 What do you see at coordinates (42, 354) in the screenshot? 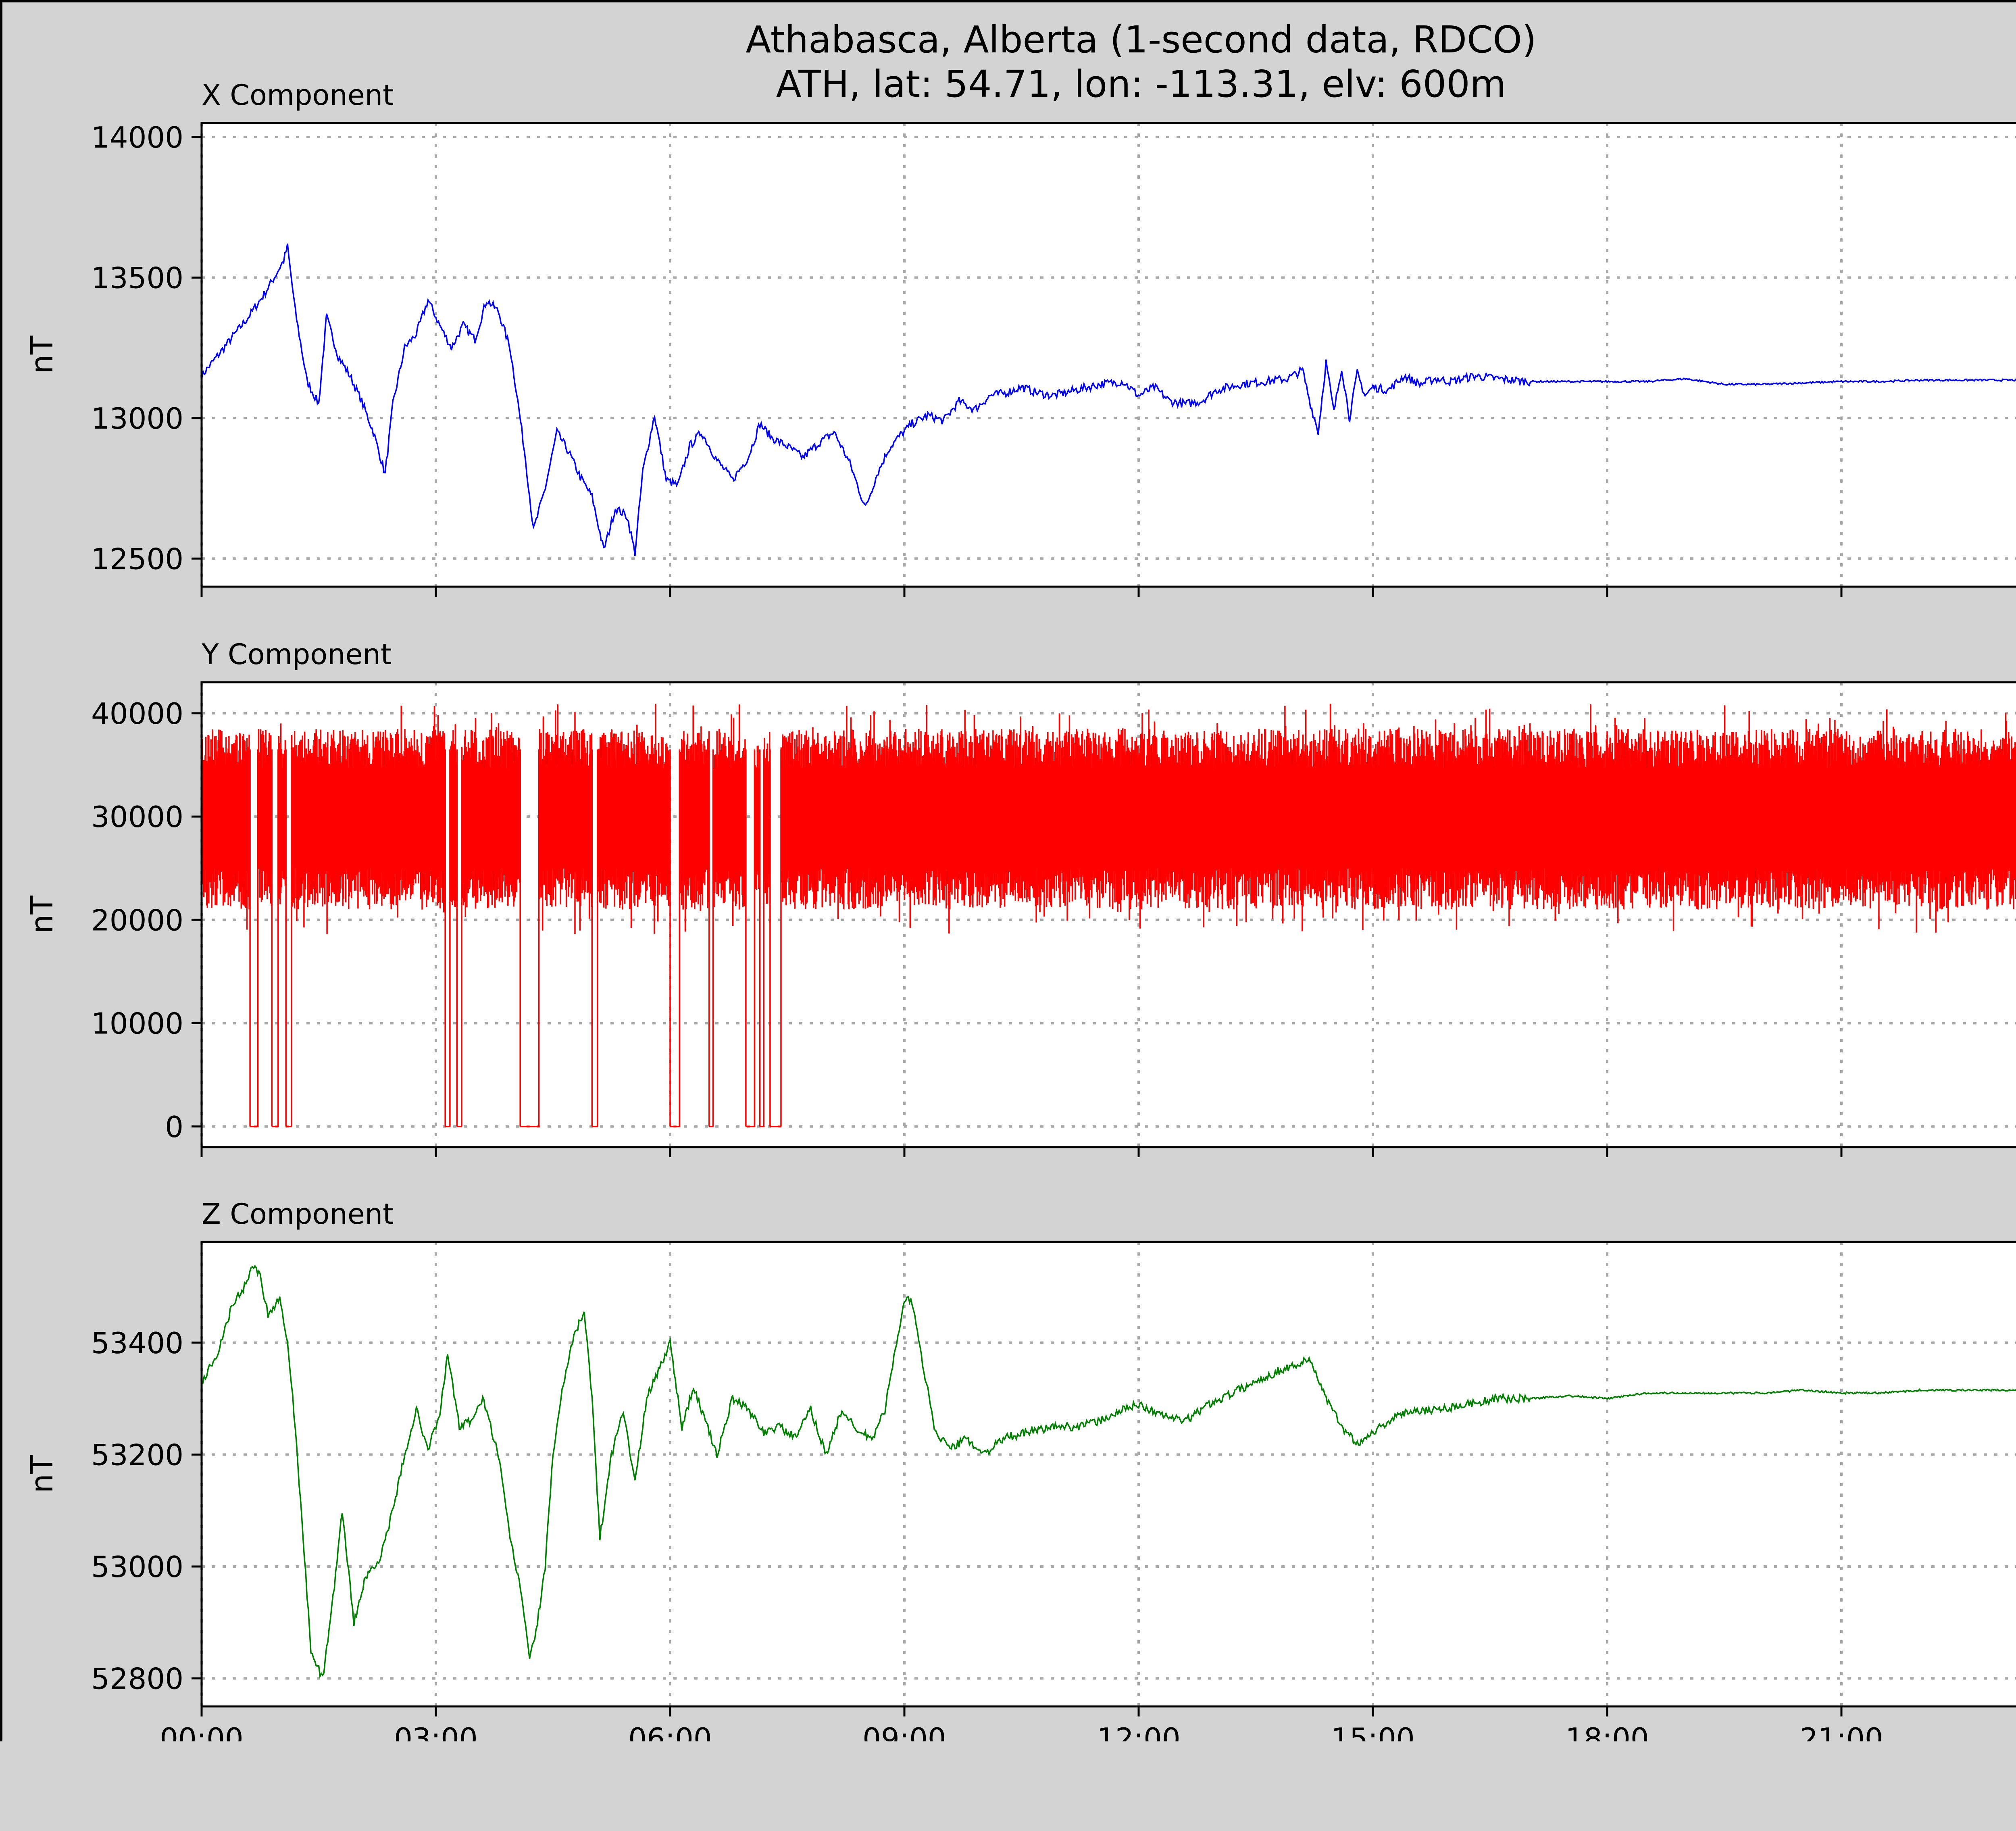
I see `x-y-axis-label: nT` at bounding box center [42, 354].